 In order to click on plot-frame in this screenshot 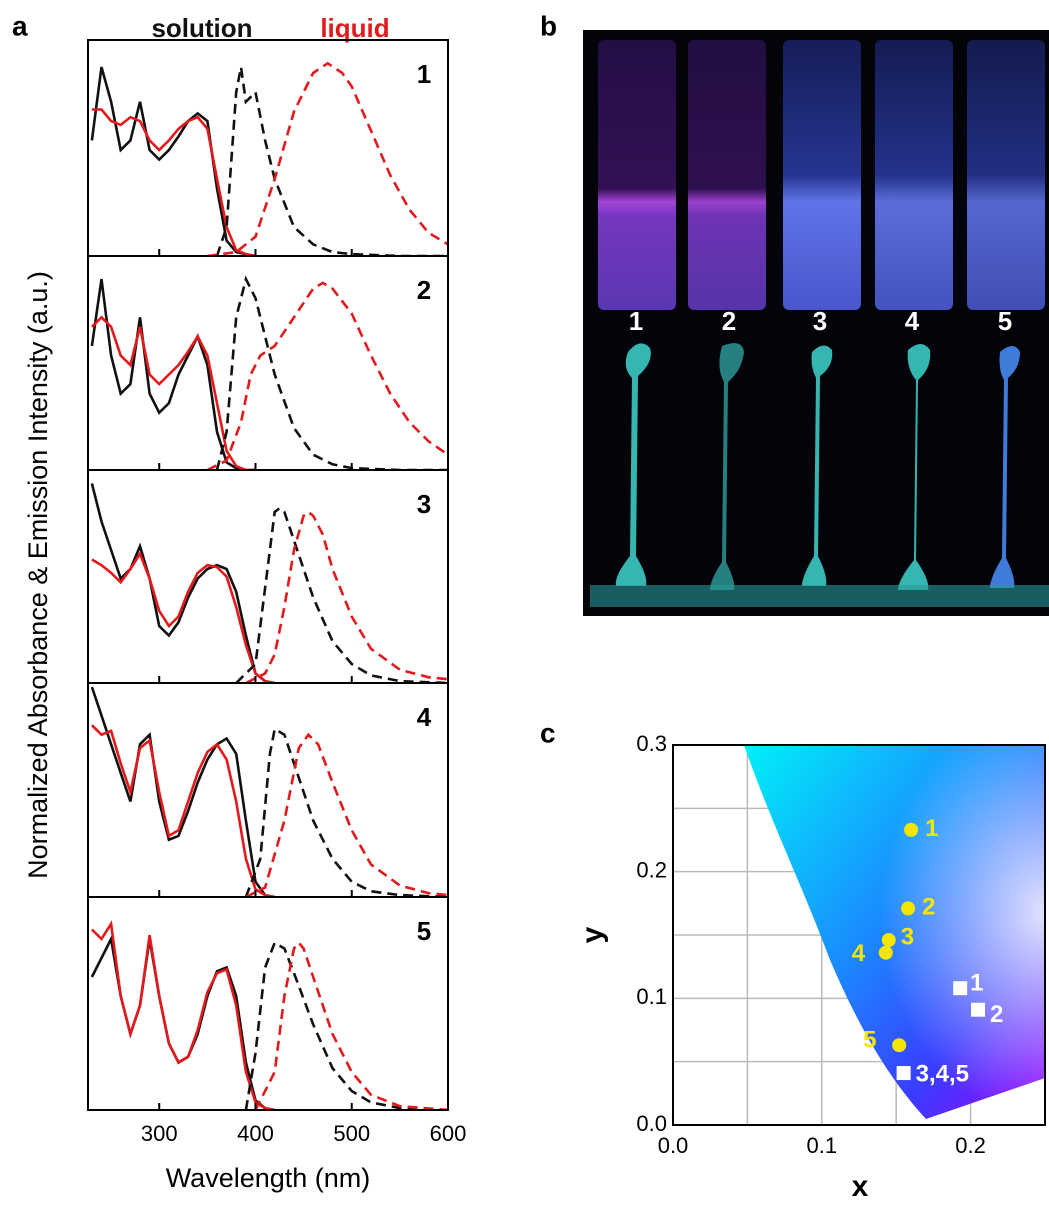, I will do `click(859, 935)`.